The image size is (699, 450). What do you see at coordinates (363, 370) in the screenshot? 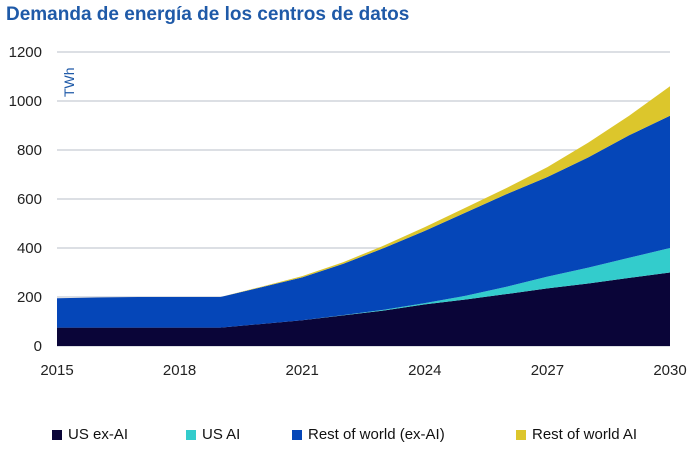
I see `x-ticks: 2015 2018 2021 2024 2027 2030` at bounding box center [363, 370].